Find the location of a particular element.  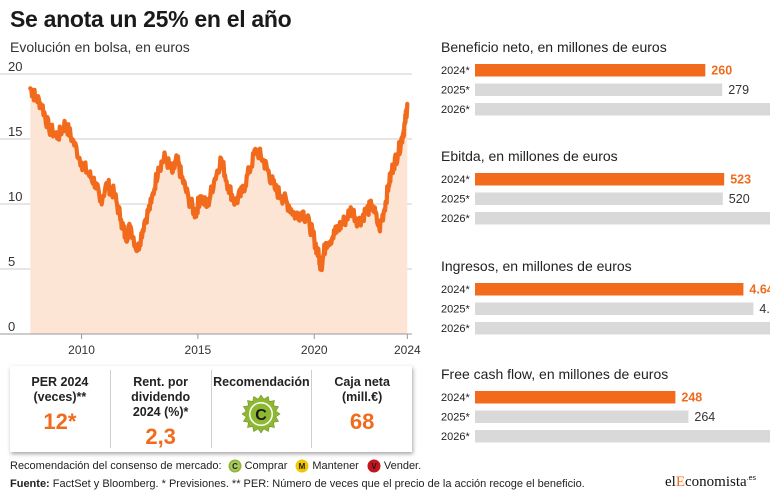

svg-text: C is located at coordinates (235, 466).